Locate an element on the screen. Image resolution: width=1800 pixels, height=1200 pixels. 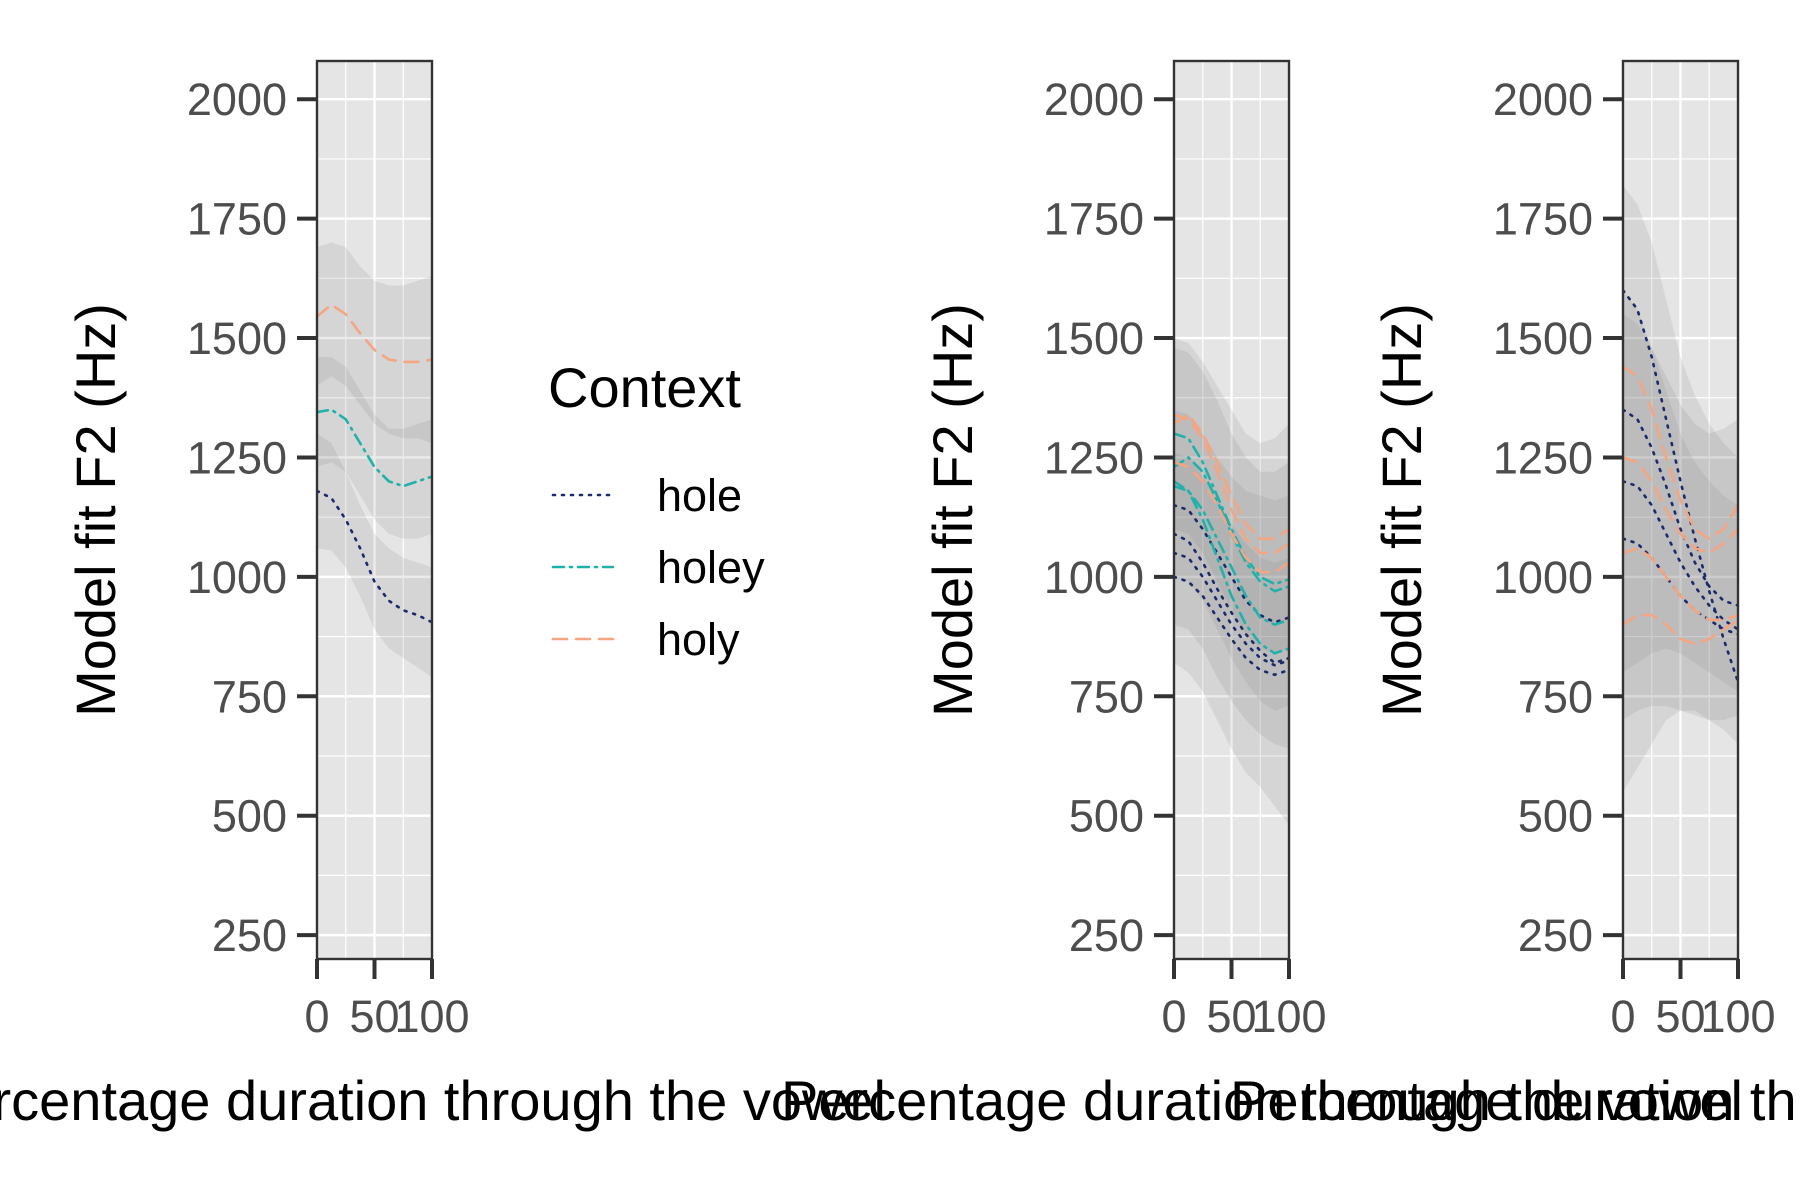
legend: Context hole holey holy is located at coordinates (656, 510).